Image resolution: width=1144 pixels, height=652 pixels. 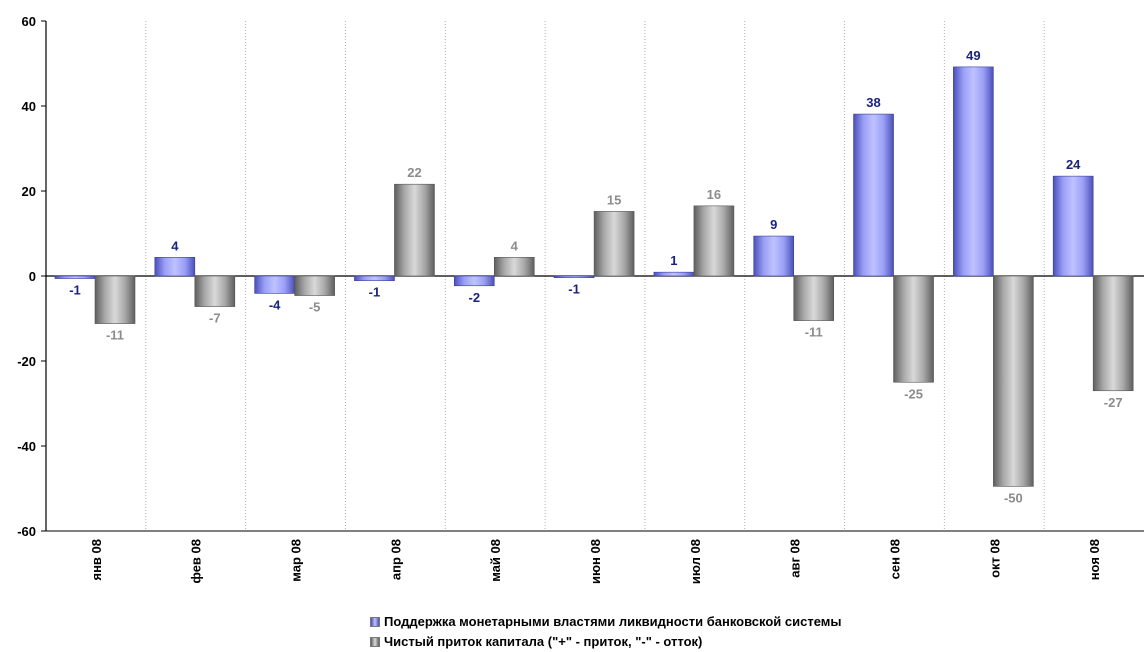 What do you see at coordinates (196, 561) in the screenshot?
I see `x-tick-label: фев 08` at bounding box center [196, 561].